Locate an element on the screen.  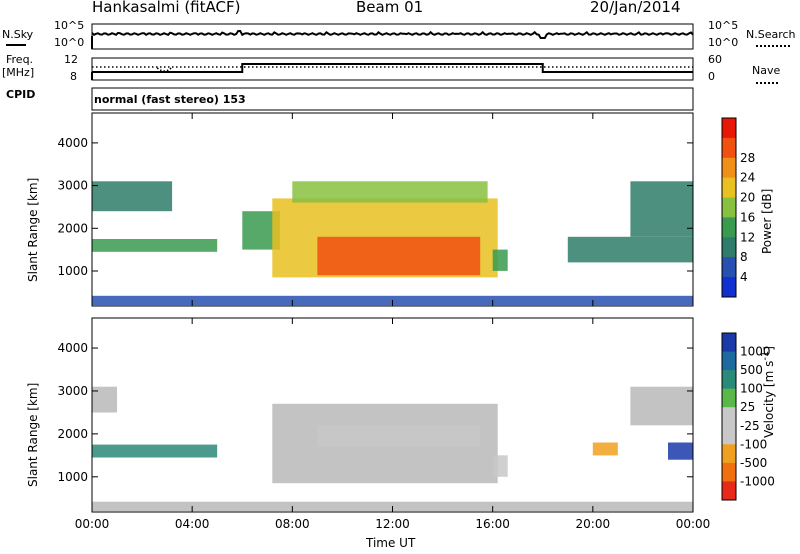
nsky-panel is located at coordinates (392, 36).